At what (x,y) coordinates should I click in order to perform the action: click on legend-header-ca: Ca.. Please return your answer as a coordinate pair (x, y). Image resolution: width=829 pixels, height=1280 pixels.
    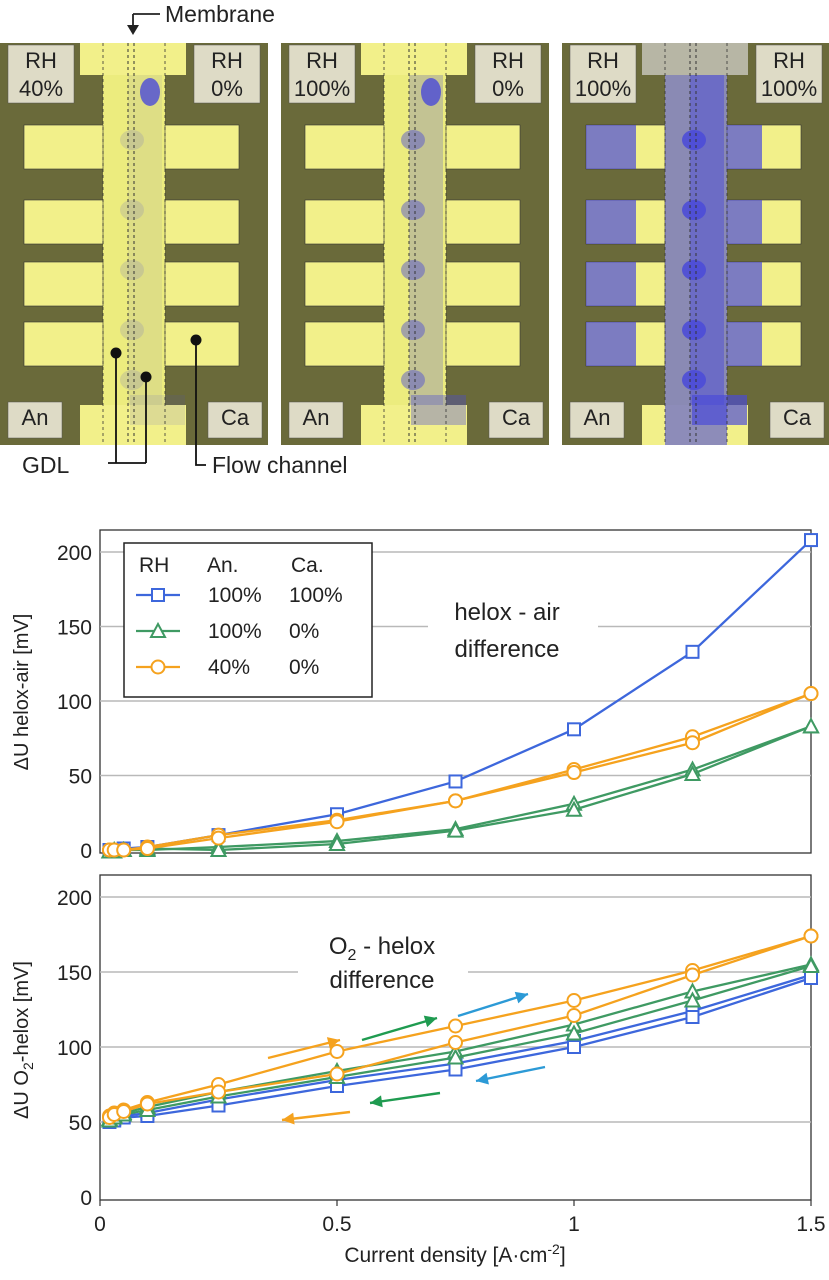
    Looking at the image, I should click on (307, 565).